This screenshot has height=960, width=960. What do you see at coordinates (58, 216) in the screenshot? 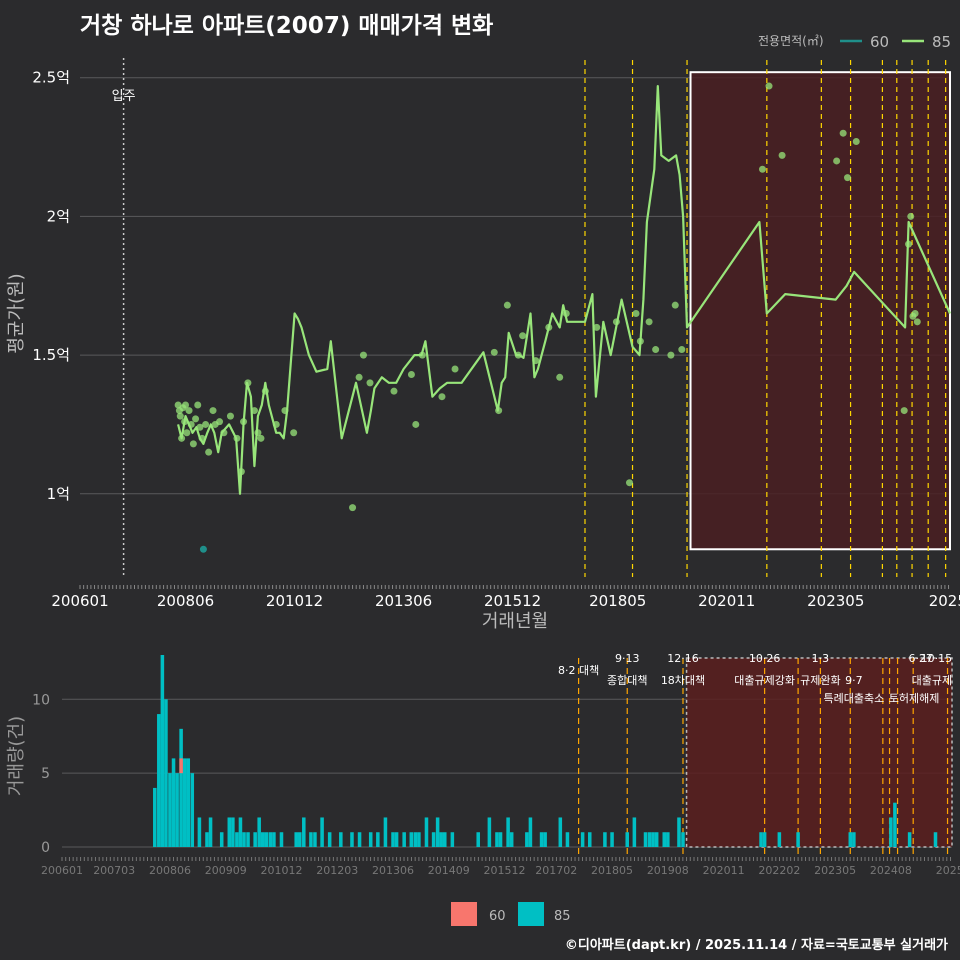
I see `y-tick-label: 2억` at bounding box center [58, 216].